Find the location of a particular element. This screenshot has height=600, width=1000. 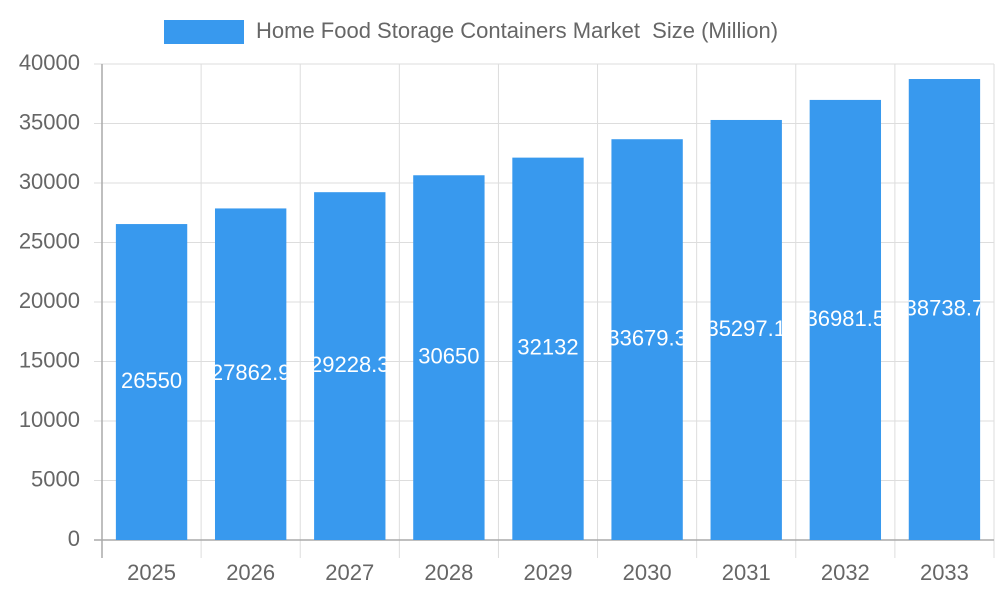

x-tick-label: 2027 is located at coordinates (349, 572).